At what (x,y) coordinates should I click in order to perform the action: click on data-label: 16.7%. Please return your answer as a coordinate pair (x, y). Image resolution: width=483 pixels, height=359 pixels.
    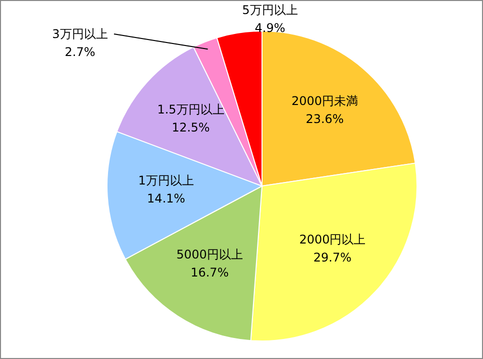
    Looking at the image, I should click on (209, 273).